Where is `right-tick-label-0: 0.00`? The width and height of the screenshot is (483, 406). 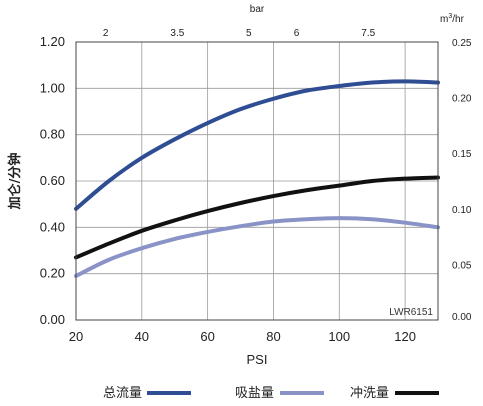 right-tick-label-0: 0.00 is located at coordinates (462, 317).